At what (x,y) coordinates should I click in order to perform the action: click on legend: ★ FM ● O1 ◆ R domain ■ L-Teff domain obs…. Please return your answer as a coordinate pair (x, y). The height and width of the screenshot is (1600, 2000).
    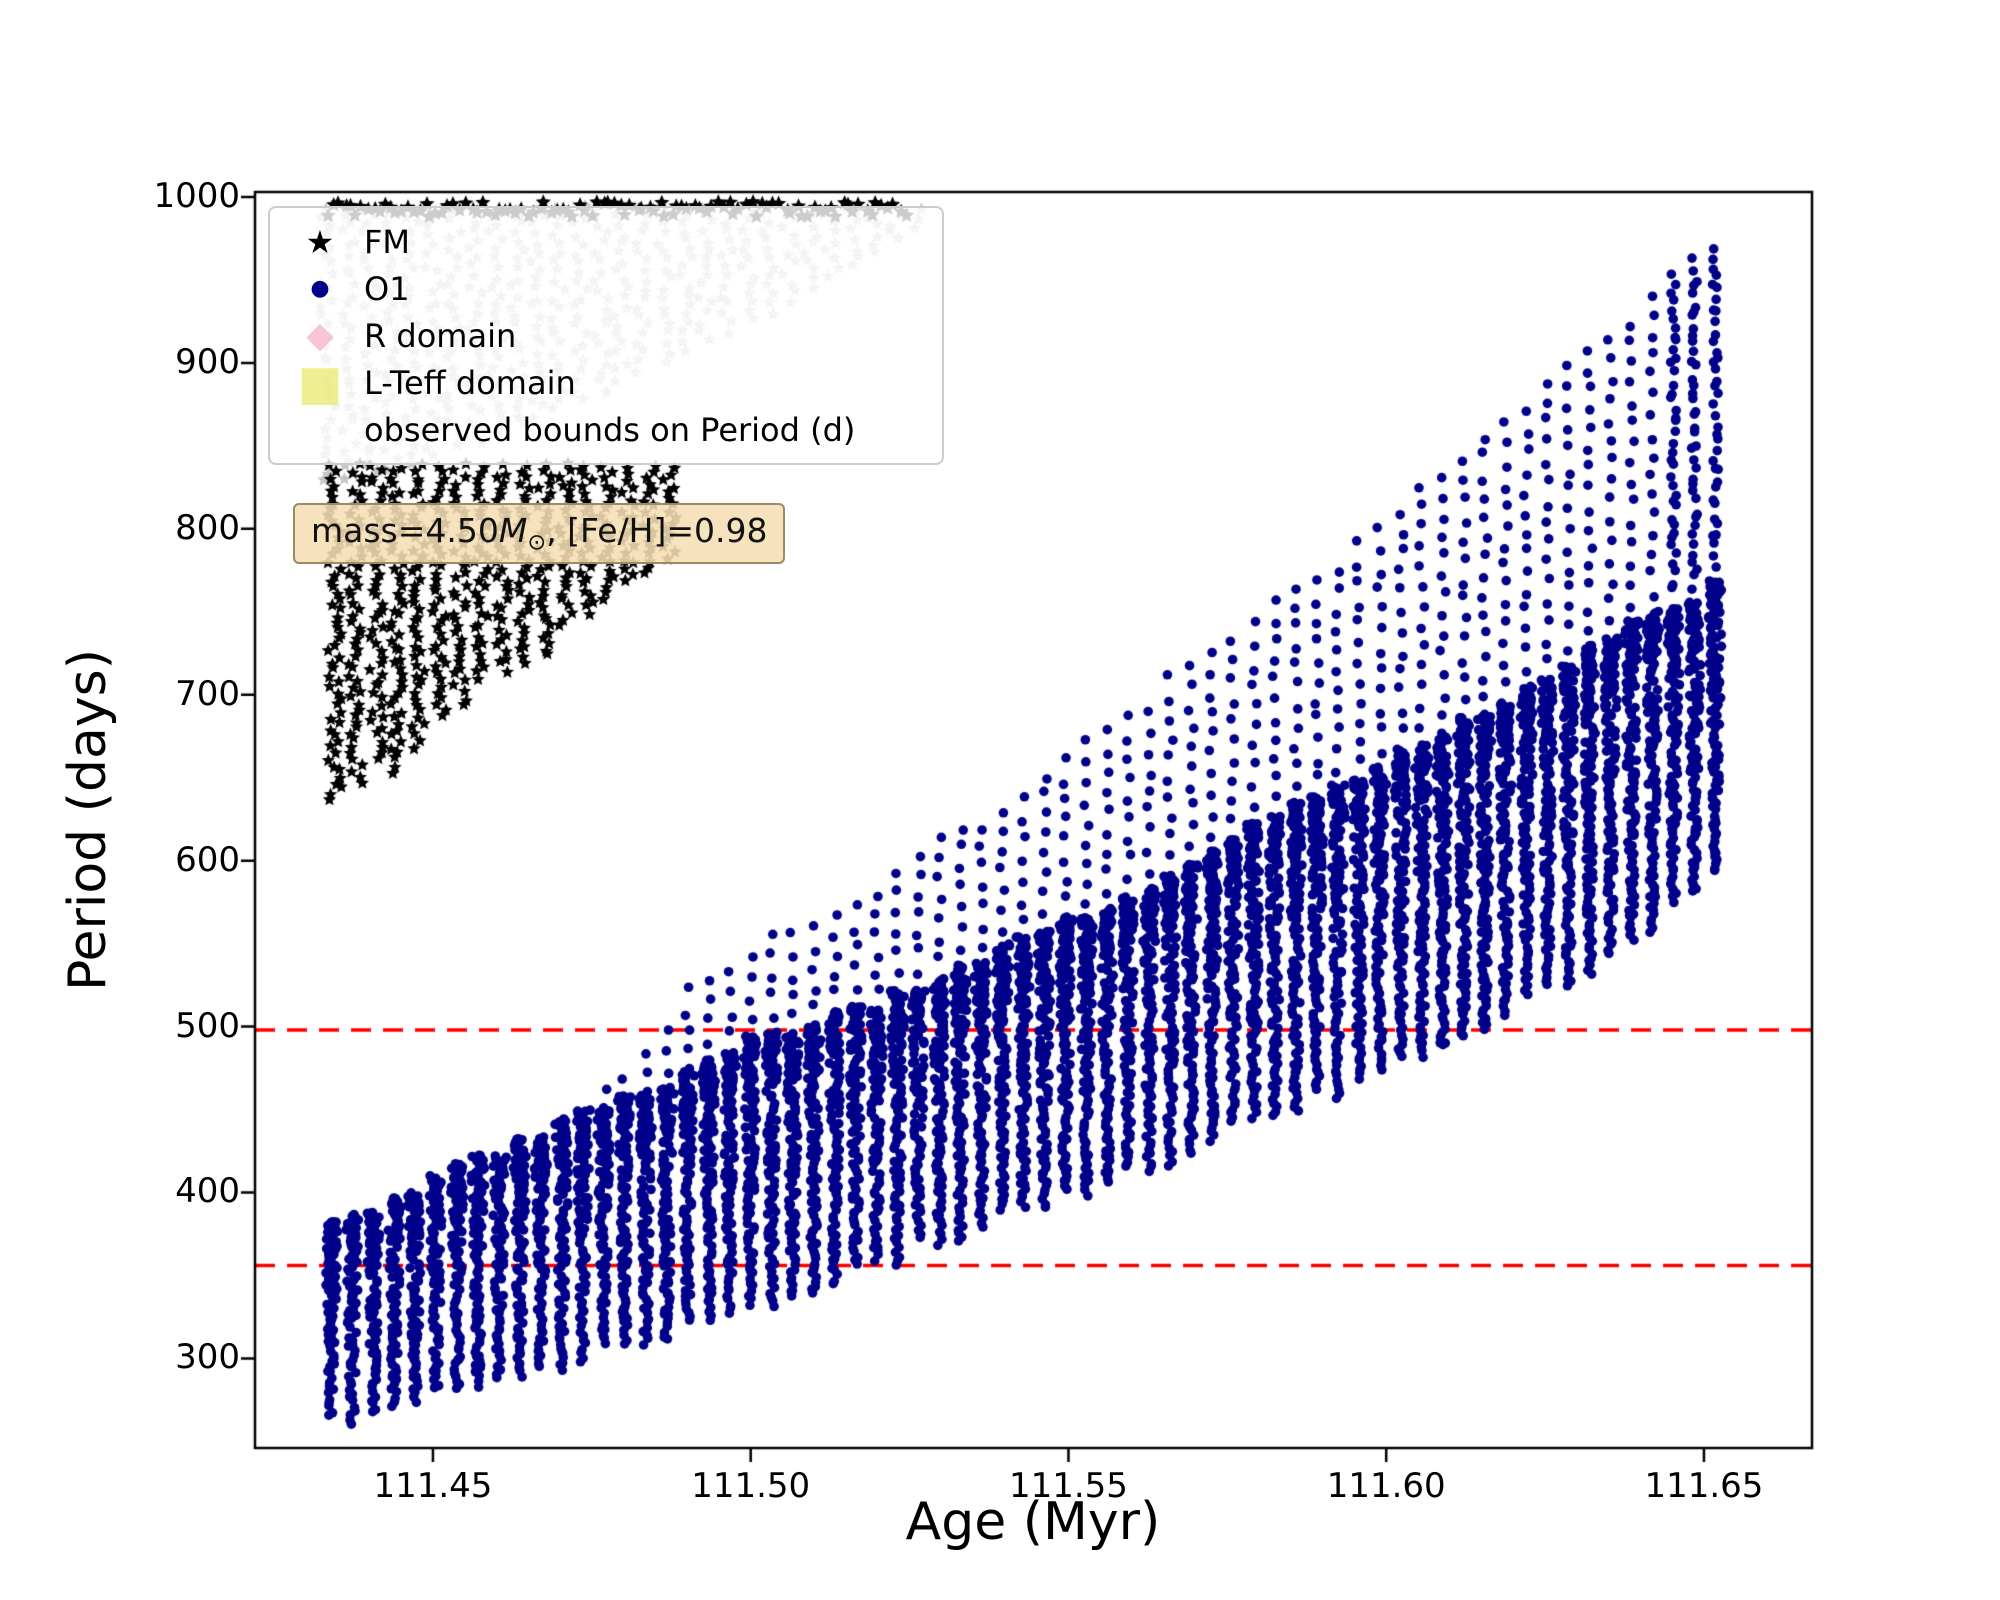
    Looking at the image, I should click on (606, 335).